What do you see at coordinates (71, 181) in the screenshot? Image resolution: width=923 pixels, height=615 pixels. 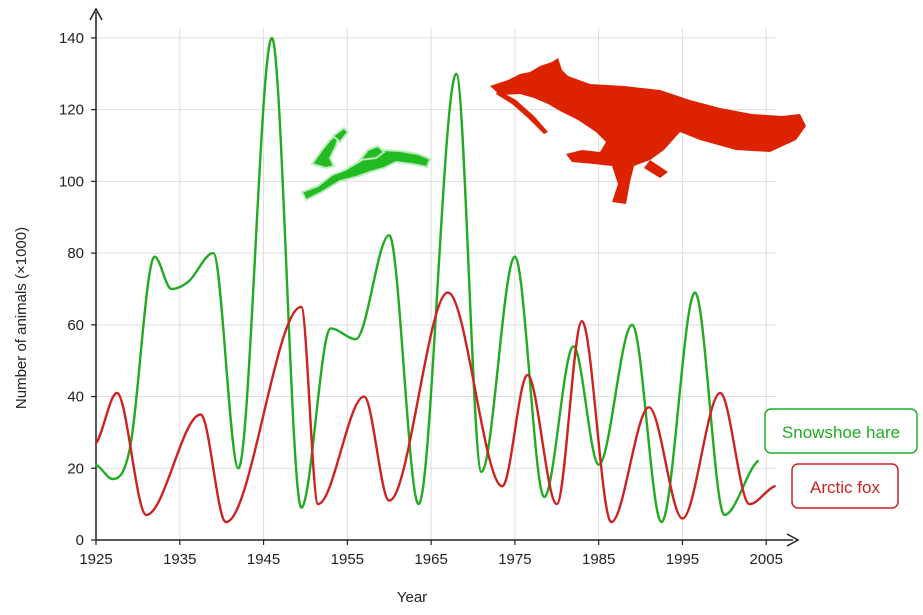 I see `y-tick-label: 100` at bounding box center [71, 181].